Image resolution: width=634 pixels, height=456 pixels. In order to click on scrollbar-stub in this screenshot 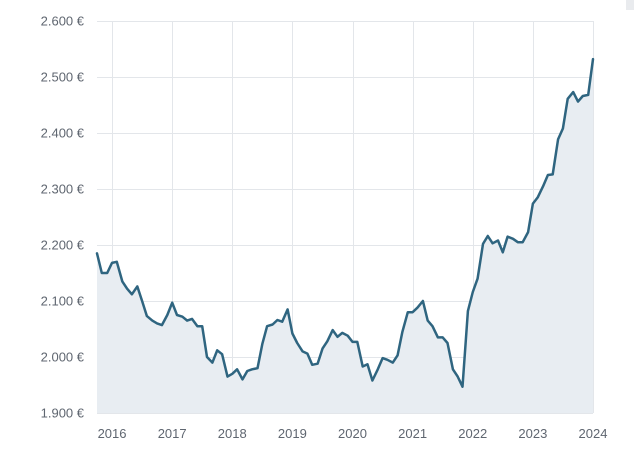, I will do `click(630, 5)`.